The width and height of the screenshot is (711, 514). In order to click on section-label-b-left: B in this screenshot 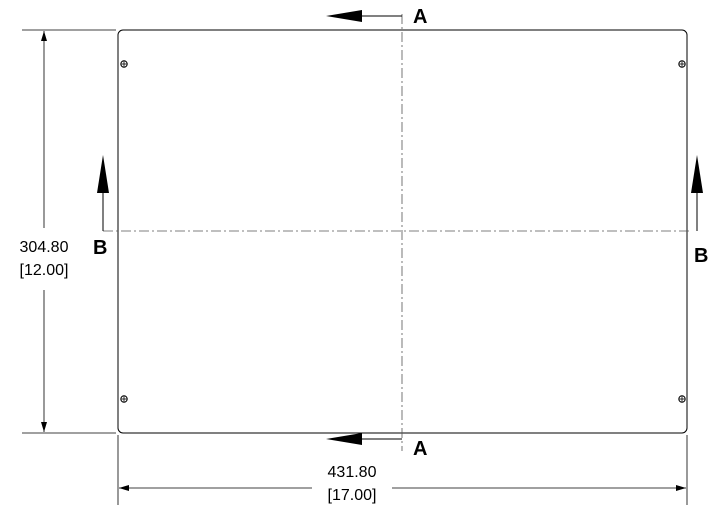, I will do `click(100, 248)`.